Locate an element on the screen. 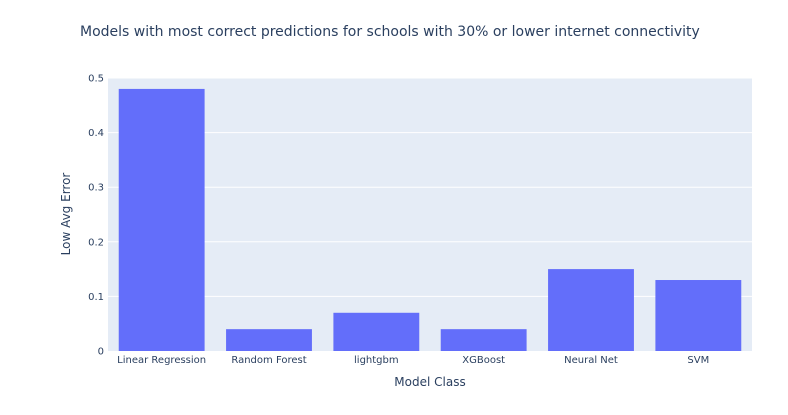 The image size is (788, 415). y-axis-title: Low Avg Error is located at coordinates (66, 214).